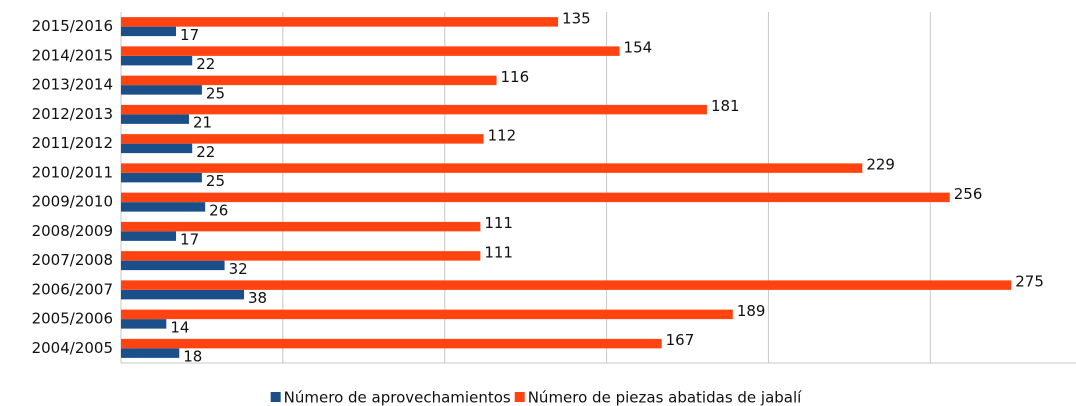 This screenshot has width=1076, height=406. I want to click on data-label: 32, so click(238, 269).